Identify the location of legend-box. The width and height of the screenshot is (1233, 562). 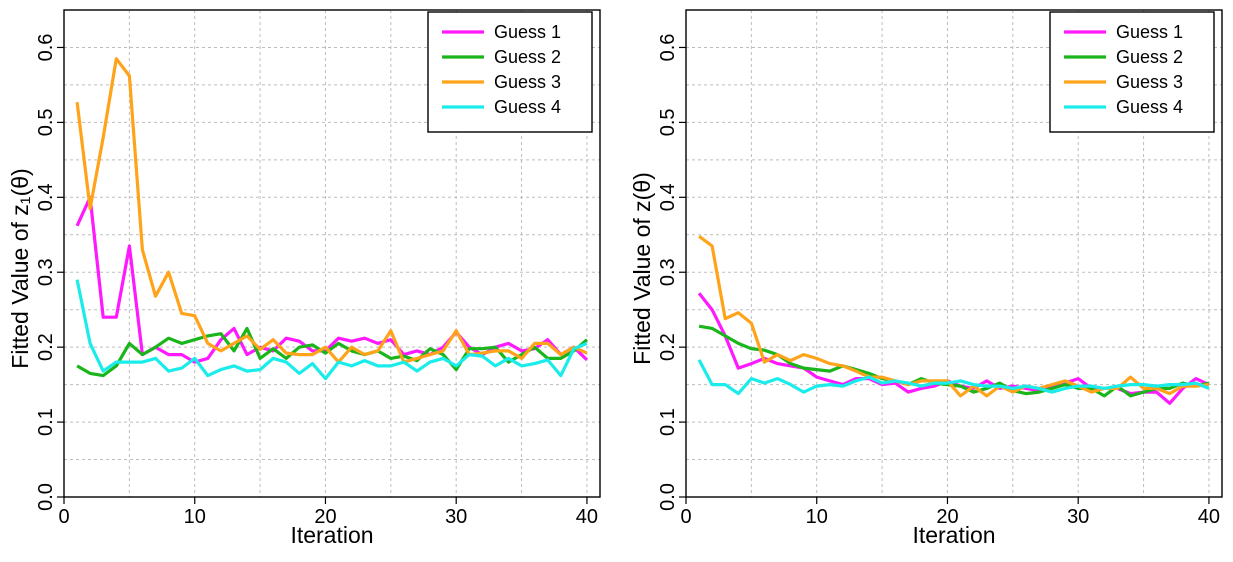
(510, 72).